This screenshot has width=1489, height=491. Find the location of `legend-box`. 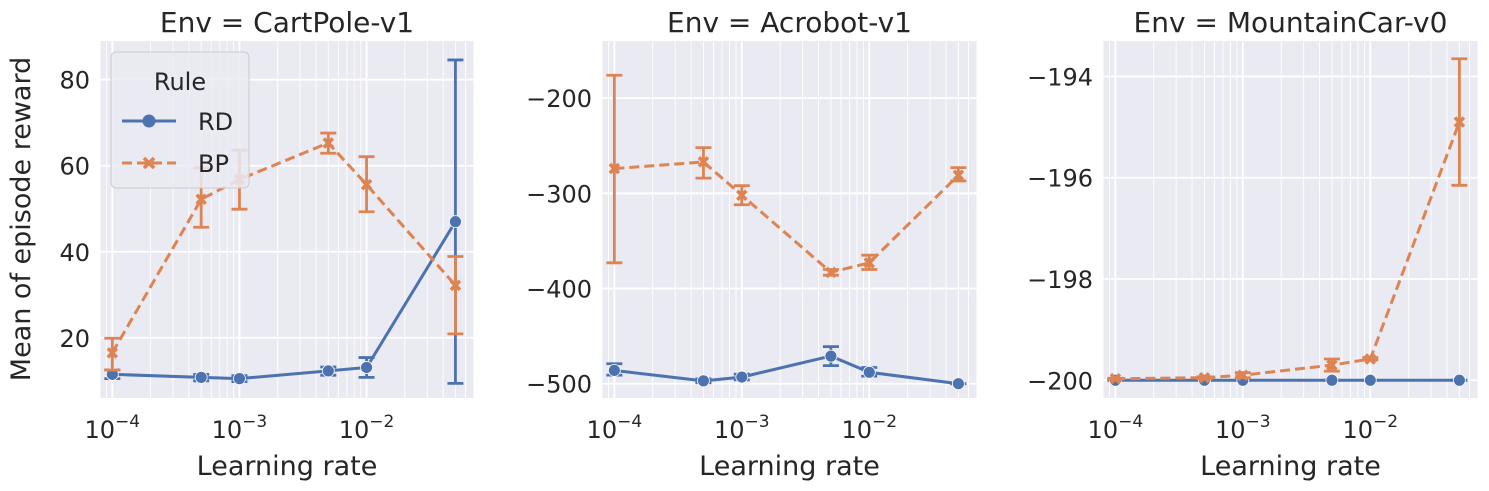

legend-box is located at coordinates (180, 120).